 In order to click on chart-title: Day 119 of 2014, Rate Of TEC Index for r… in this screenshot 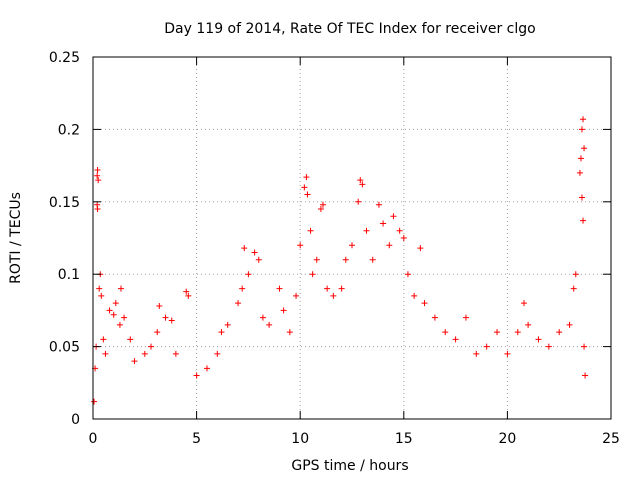, I will do `click(349, 29)`.